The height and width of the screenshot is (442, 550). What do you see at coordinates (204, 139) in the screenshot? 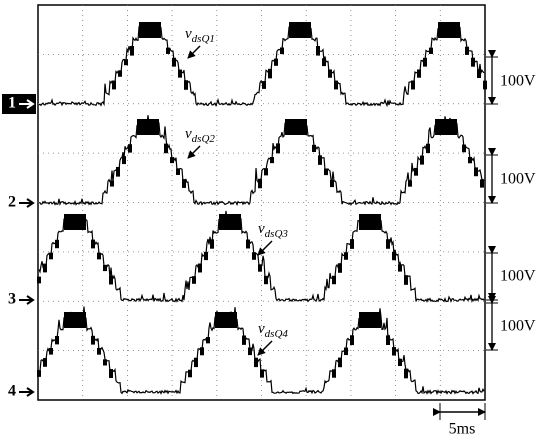
I see `annotation-subscript: dsQ2` at bounding box center [204, 139].